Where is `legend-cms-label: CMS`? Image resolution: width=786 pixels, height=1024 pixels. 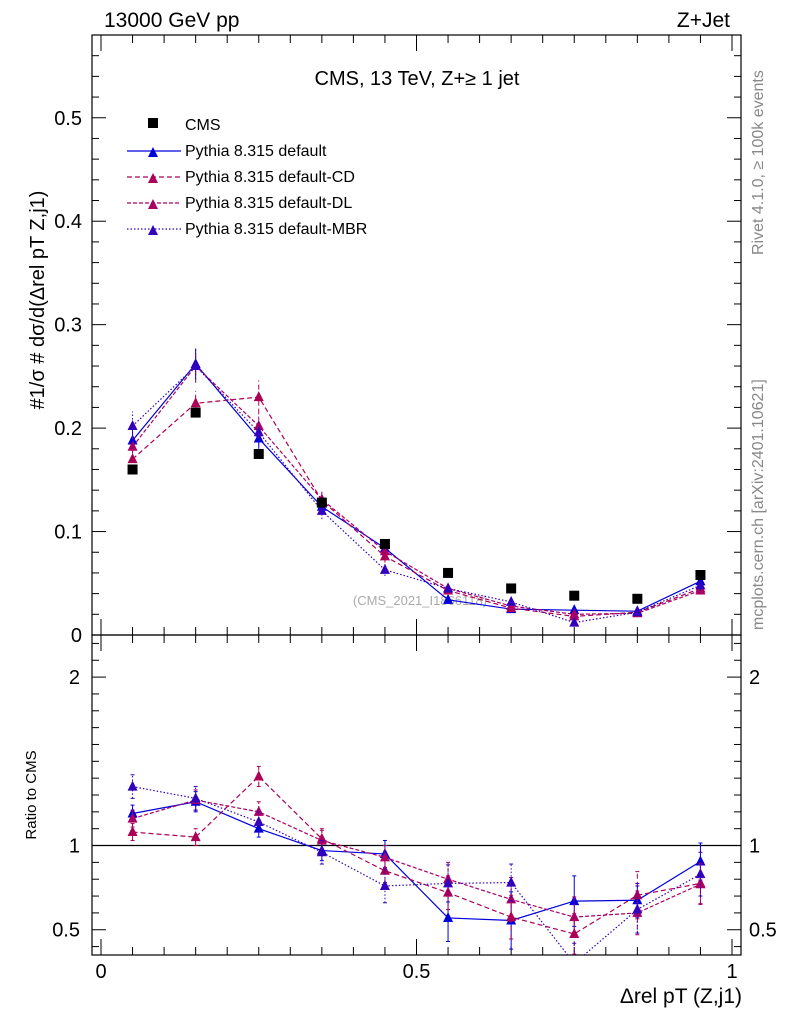
legend-cms-label: CMS is located at coordinates (203, 125).